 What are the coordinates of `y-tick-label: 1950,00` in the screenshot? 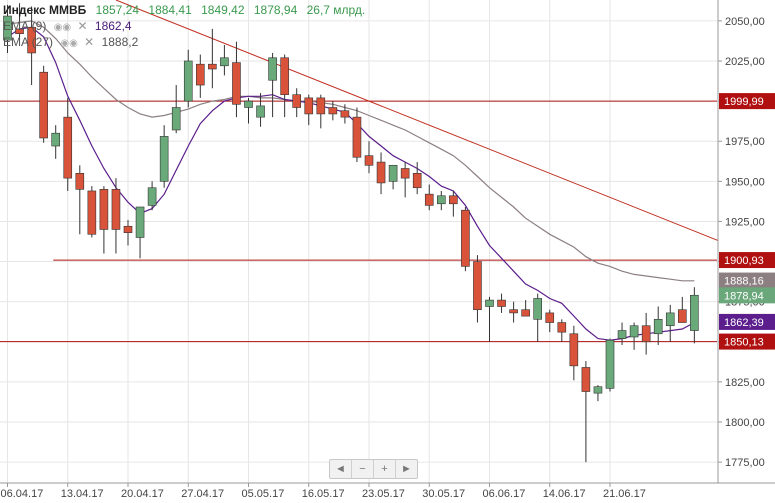 It's located at (745, 182).